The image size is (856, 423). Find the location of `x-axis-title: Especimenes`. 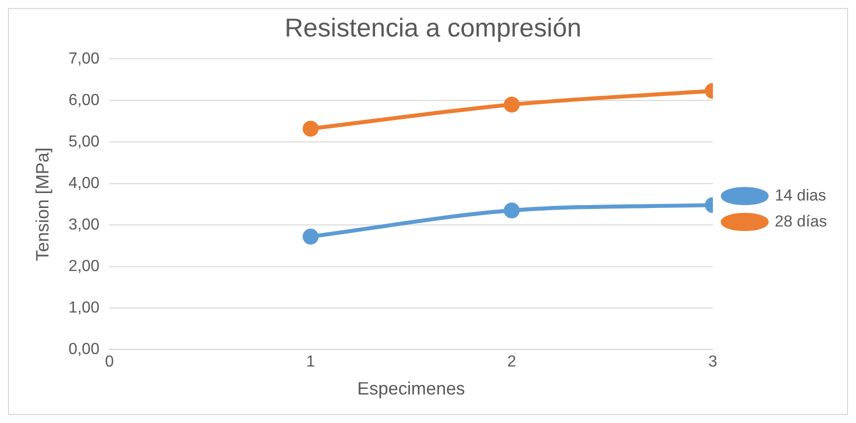

x-axis-title: Especimenes is located at coordinates (411, 388).